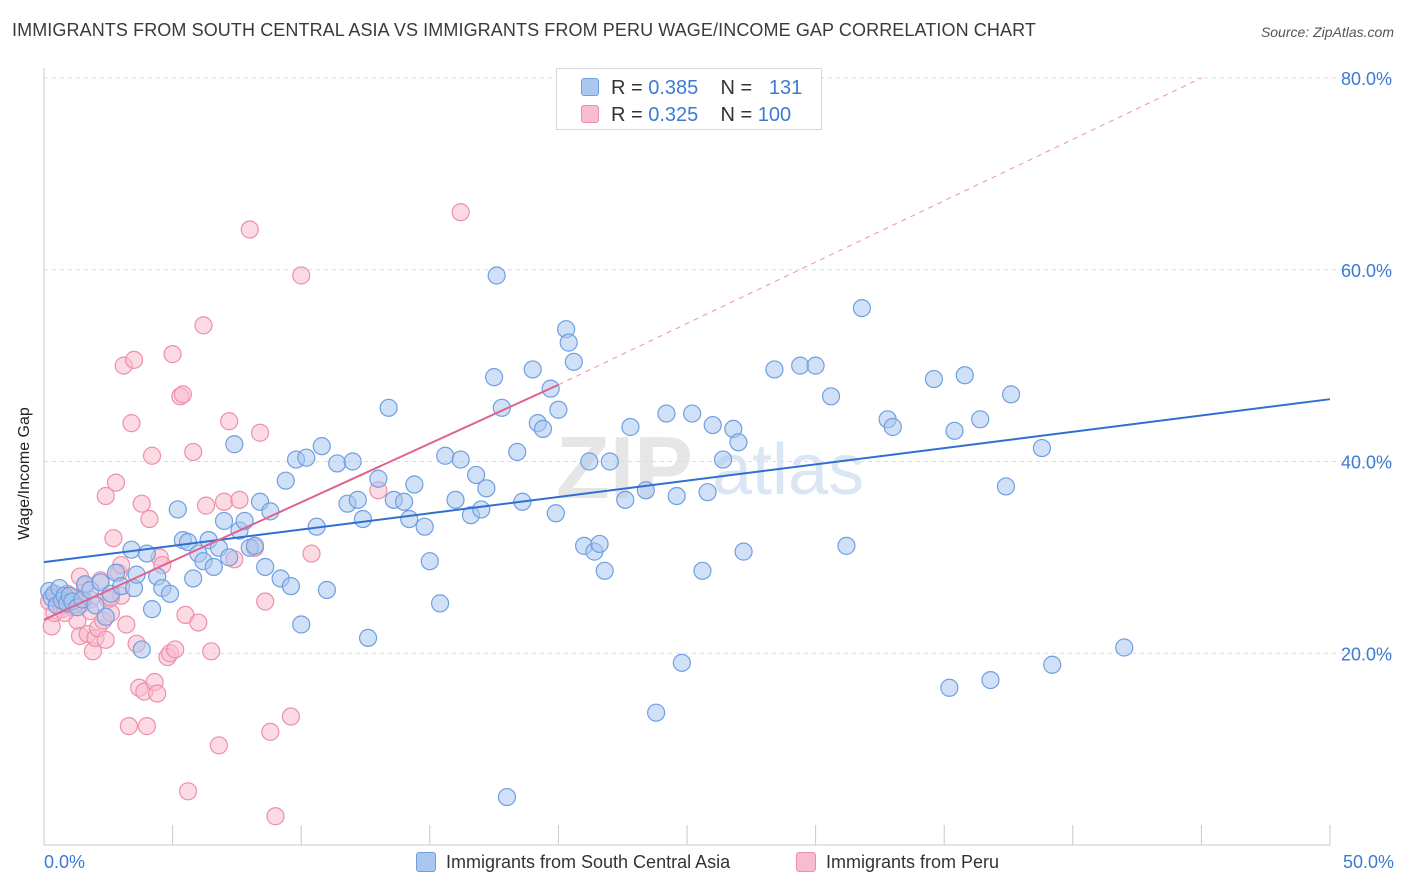 The width and height of the screenshot is (1406, 892). Describe the element at coordinates (785, 88) in the screenshot. I see `n-value: 131` at that location.